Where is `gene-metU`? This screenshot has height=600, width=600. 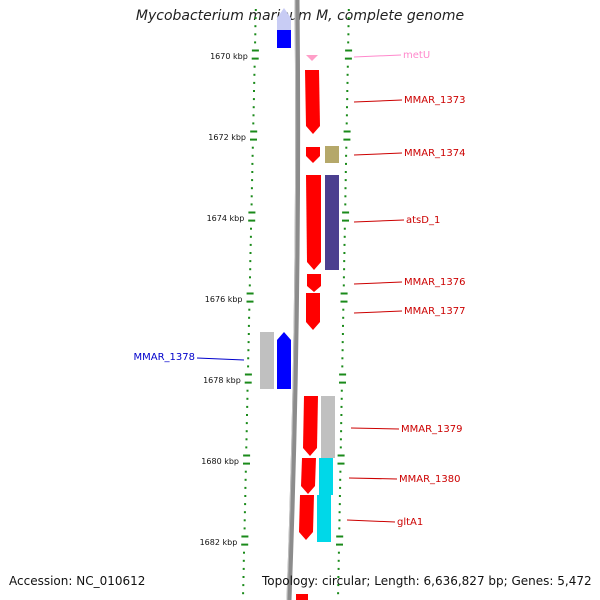 gene-metU is located at coordinates (312, 58).